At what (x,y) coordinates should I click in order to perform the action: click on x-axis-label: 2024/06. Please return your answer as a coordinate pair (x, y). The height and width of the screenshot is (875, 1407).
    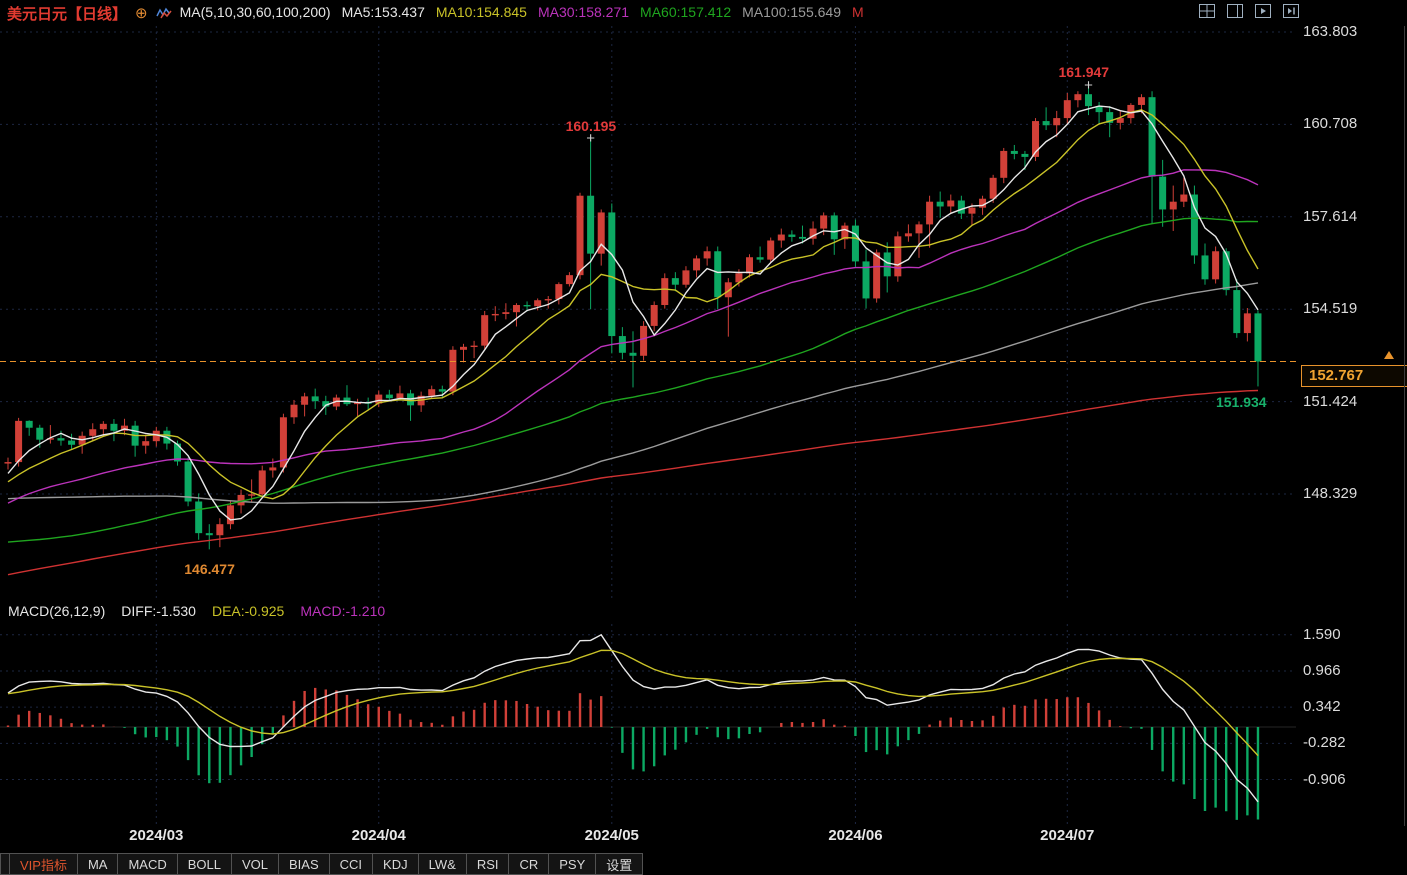
    Looking at the image, I should click on (855, 835).